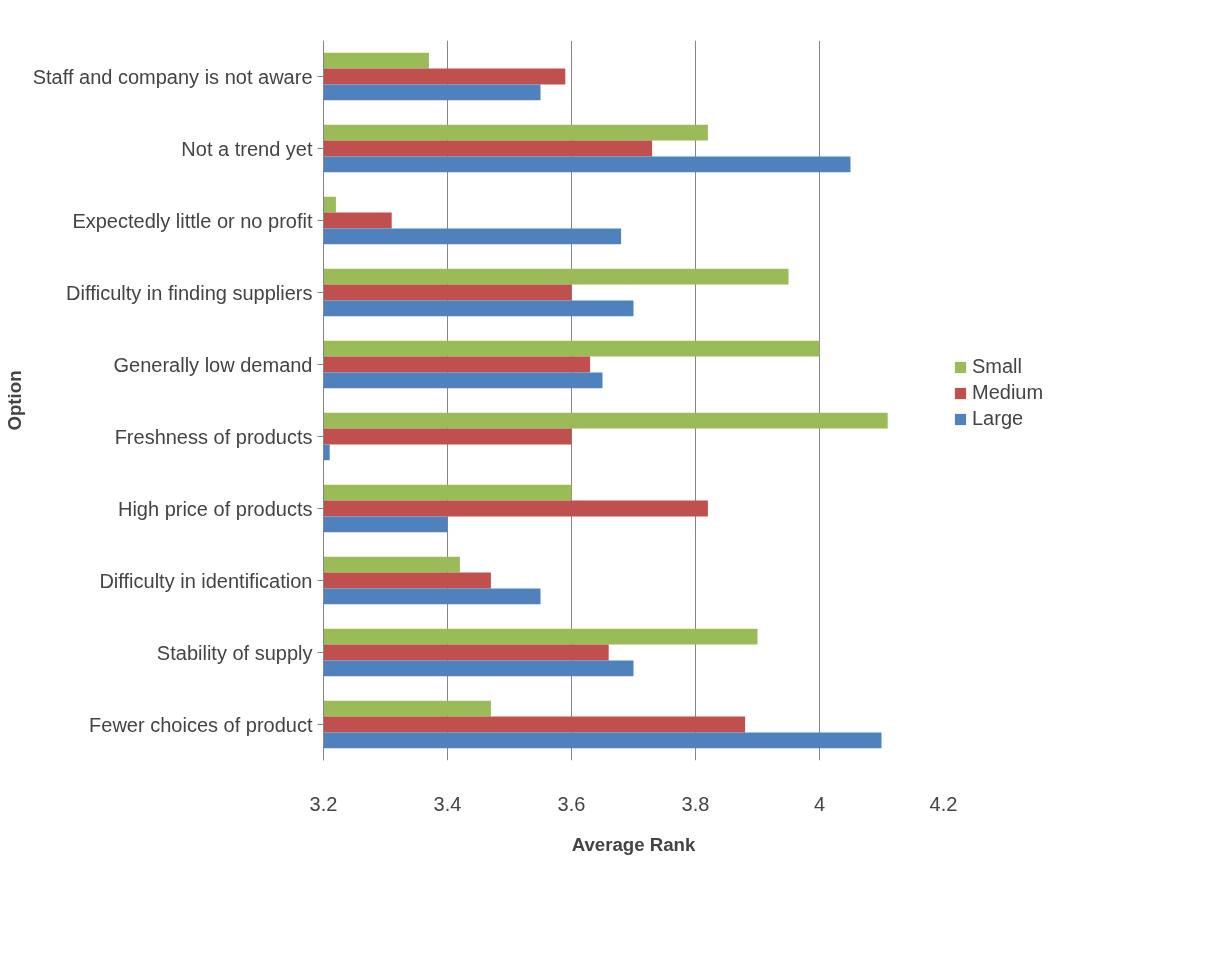 The width and height of the screenshot is (1225, 961). Describe the element at coordinates (998, 418) in the screenshot. I see `legend-label: Large` at that location.